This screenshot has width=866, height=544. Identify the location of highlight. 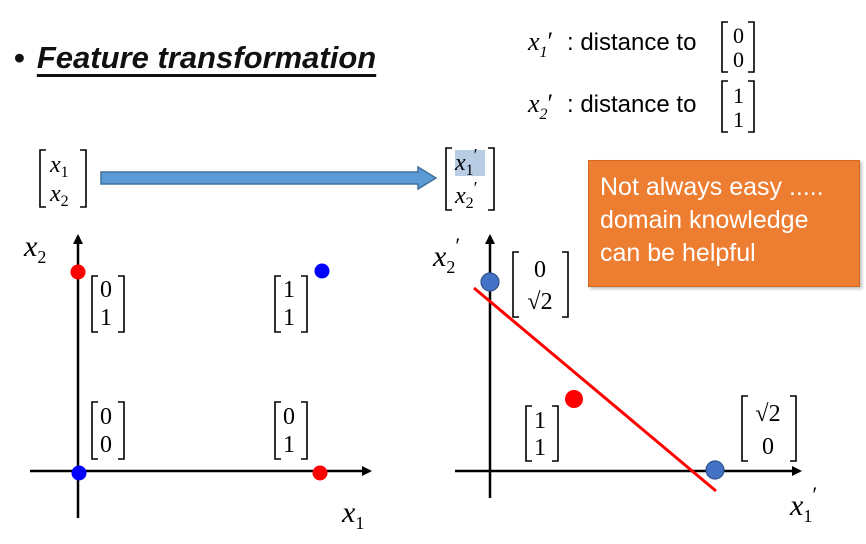
(470, 163).